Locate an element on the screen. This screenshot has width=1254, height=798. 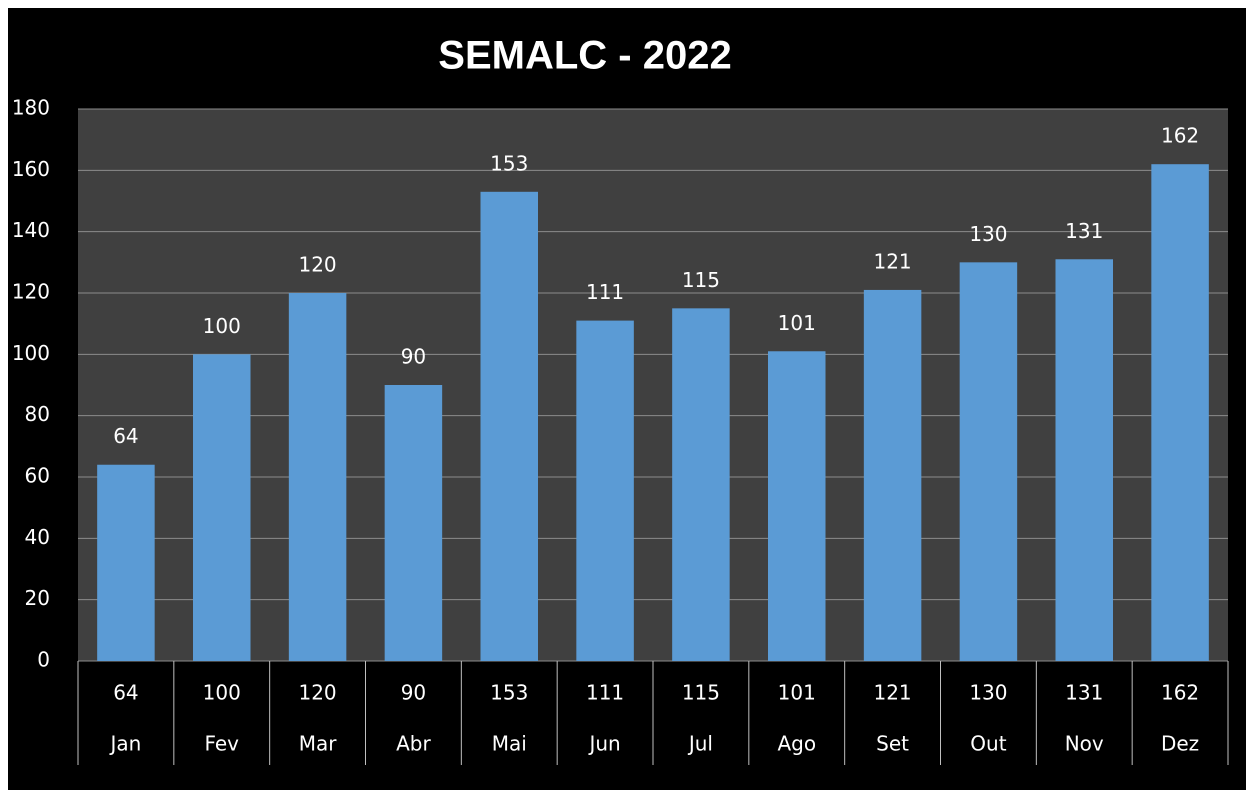
data-label: 111 is located at coordinates (605, 292).